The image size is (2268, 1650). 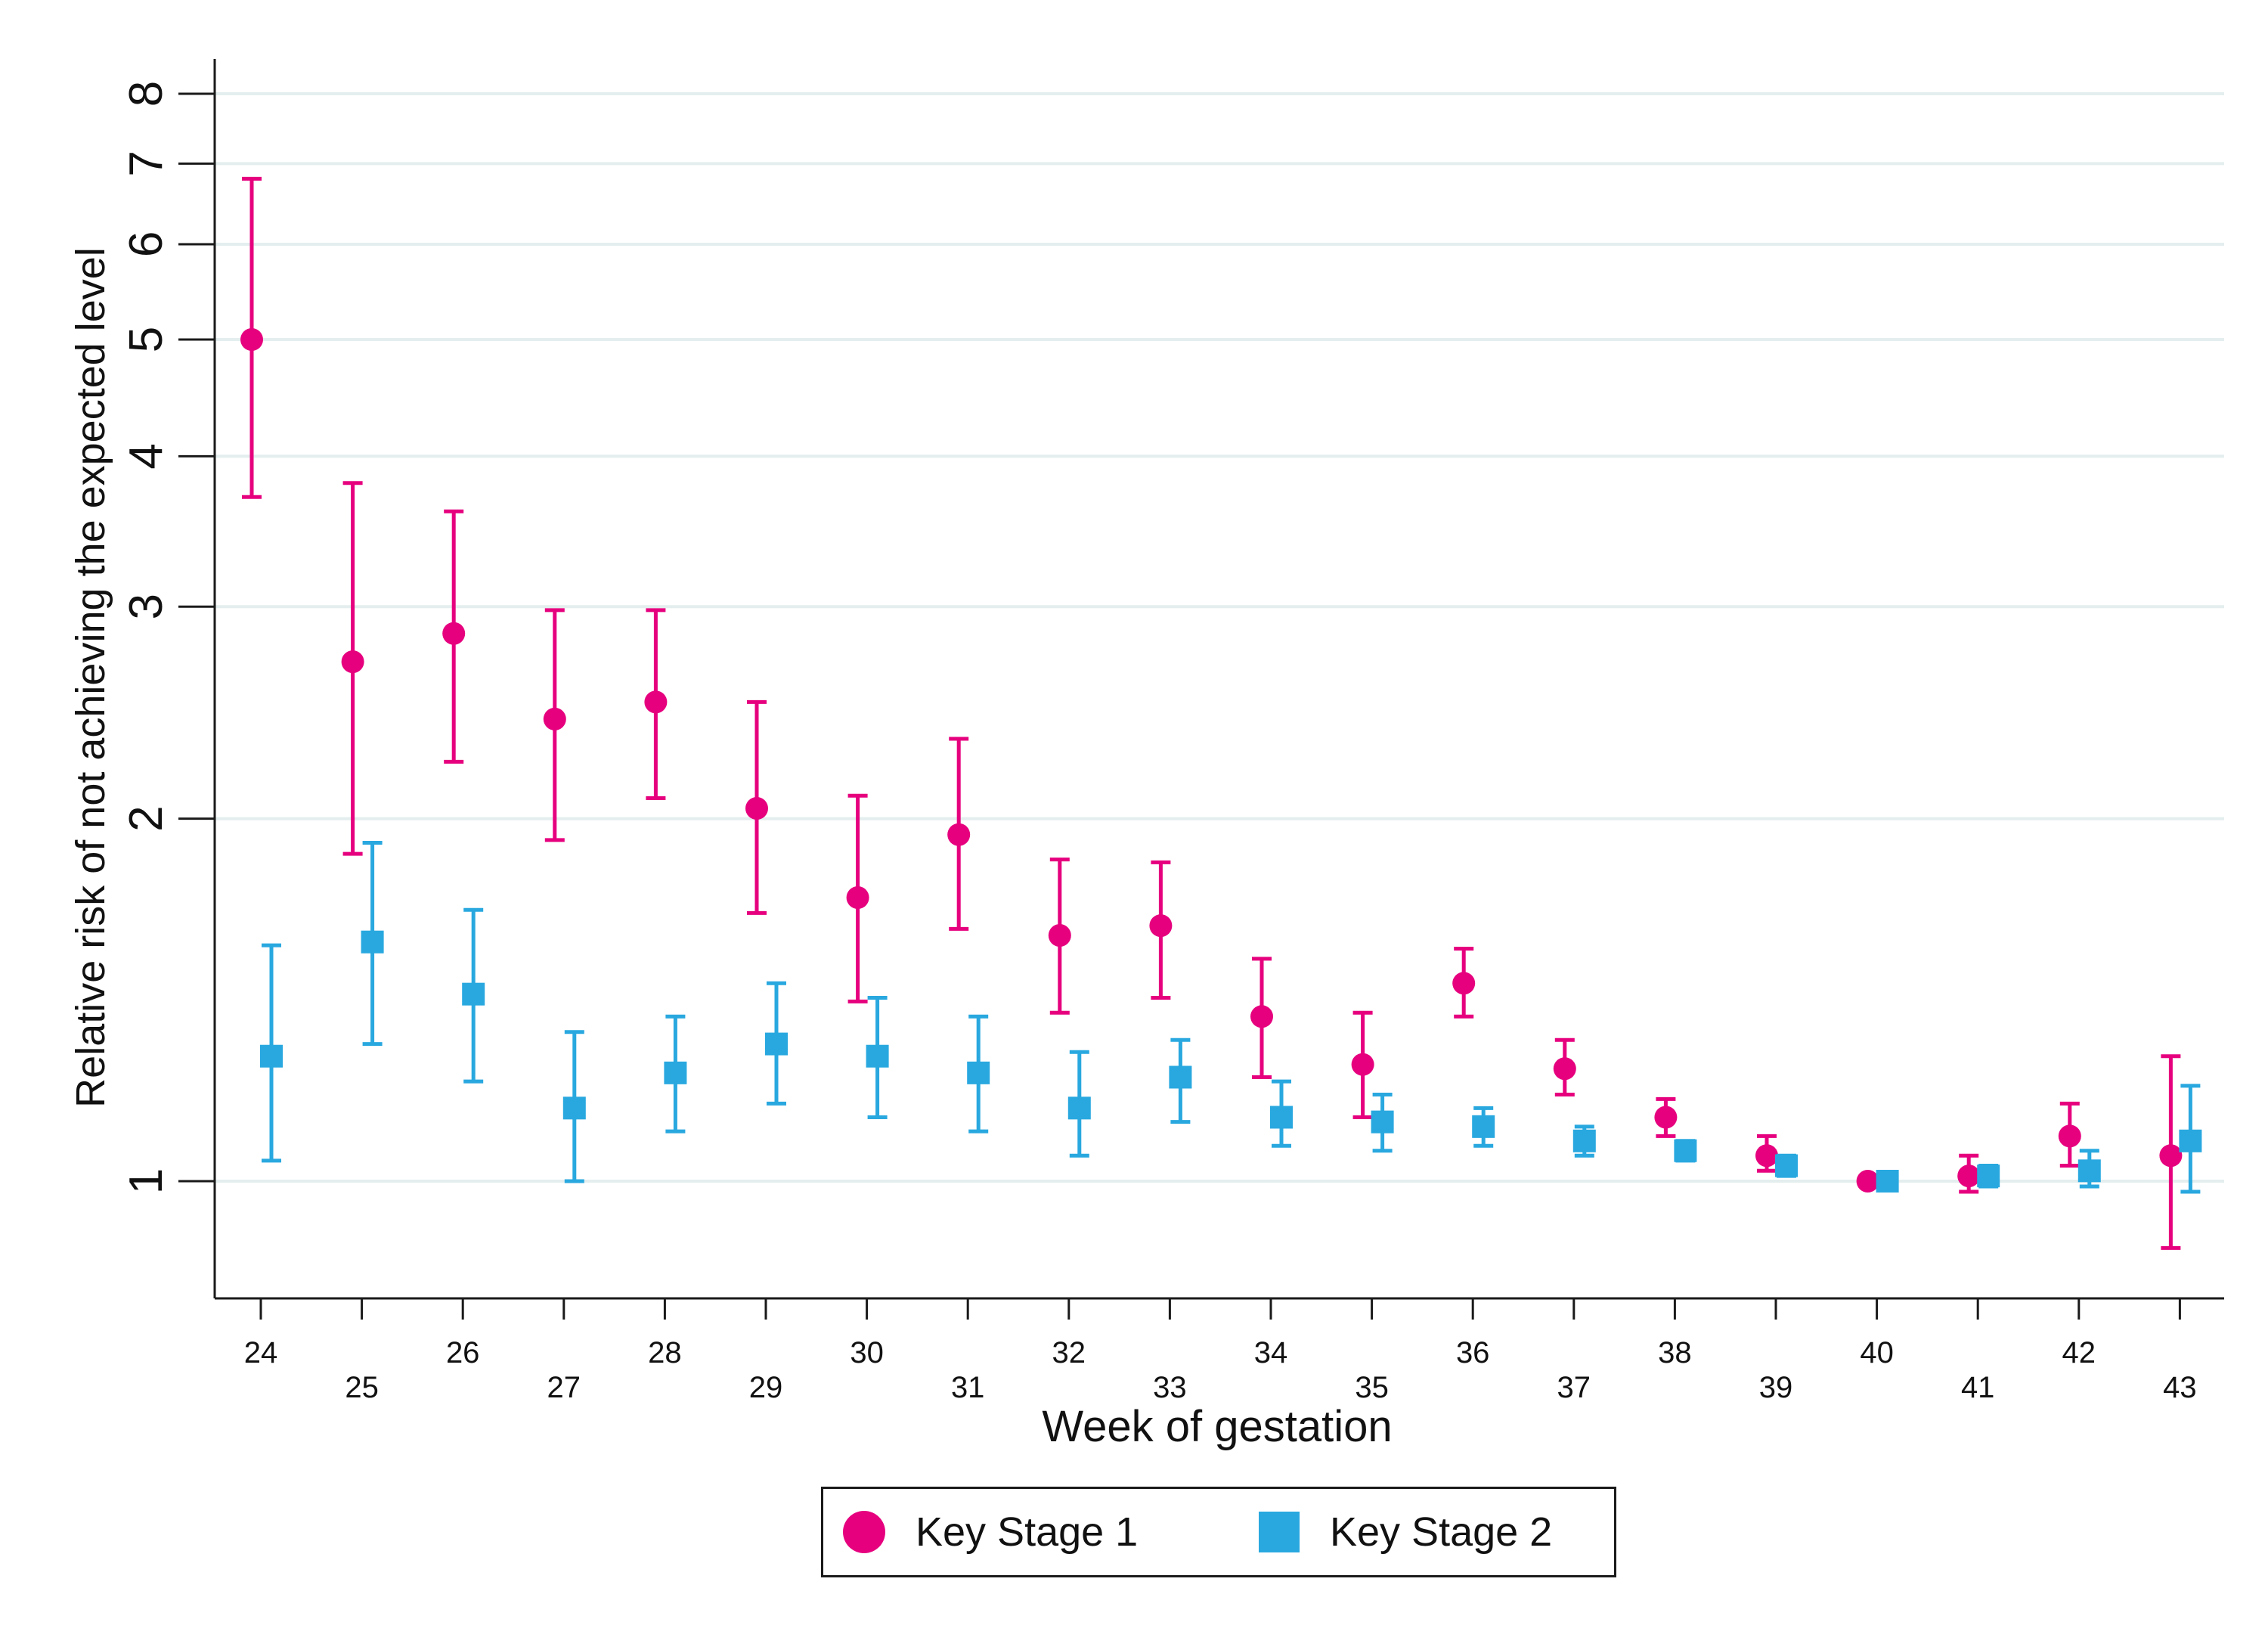 I want to click on x-tick-label: 33, so click(x=1170, y=1387).